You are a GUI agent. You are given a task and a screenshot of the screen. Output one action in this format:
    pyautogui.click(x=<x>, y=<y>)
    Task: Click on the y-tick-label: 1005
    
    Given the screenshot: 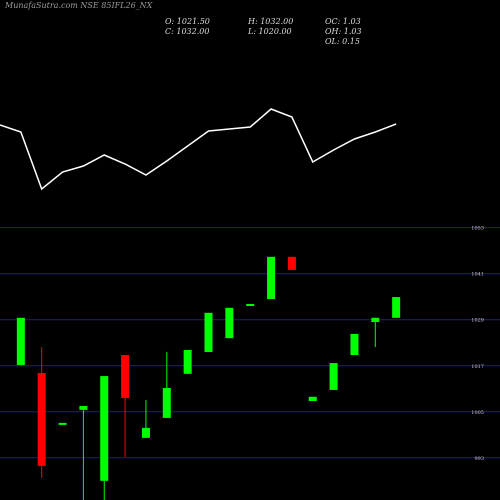 What is the action you would take?
    pyautogui.click(x=477, y=413)
    